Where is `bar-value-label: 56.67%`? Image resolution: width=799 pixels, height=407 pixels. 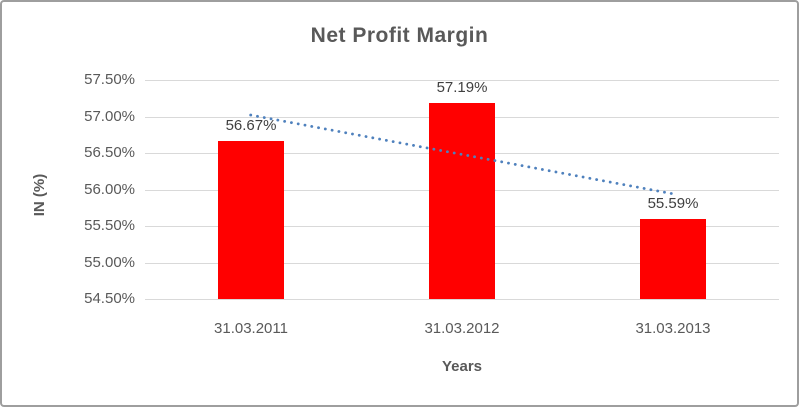 bar-value-label: 56.67% is located at coordinates (251, 125).